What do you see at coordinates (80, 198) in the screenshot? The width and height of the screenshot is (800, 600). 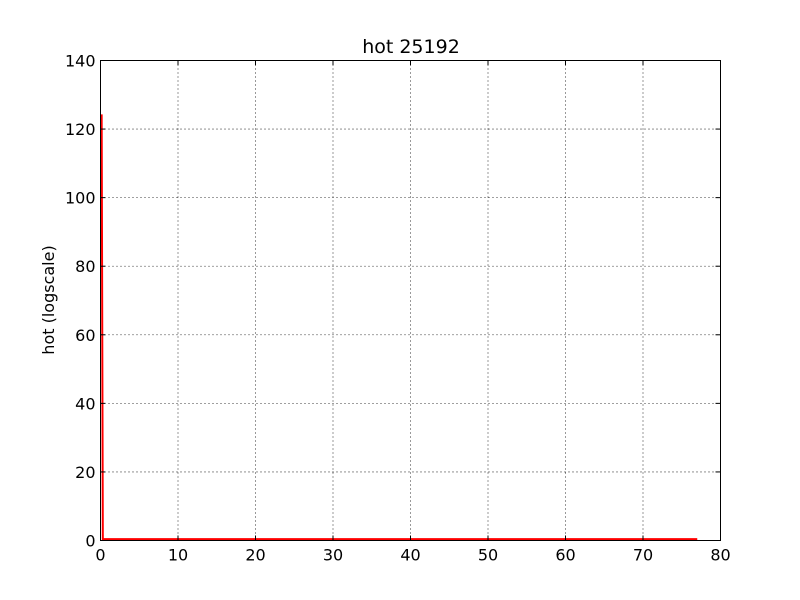 I see `y-tick-label: 100` at bounding box center [80, 198].